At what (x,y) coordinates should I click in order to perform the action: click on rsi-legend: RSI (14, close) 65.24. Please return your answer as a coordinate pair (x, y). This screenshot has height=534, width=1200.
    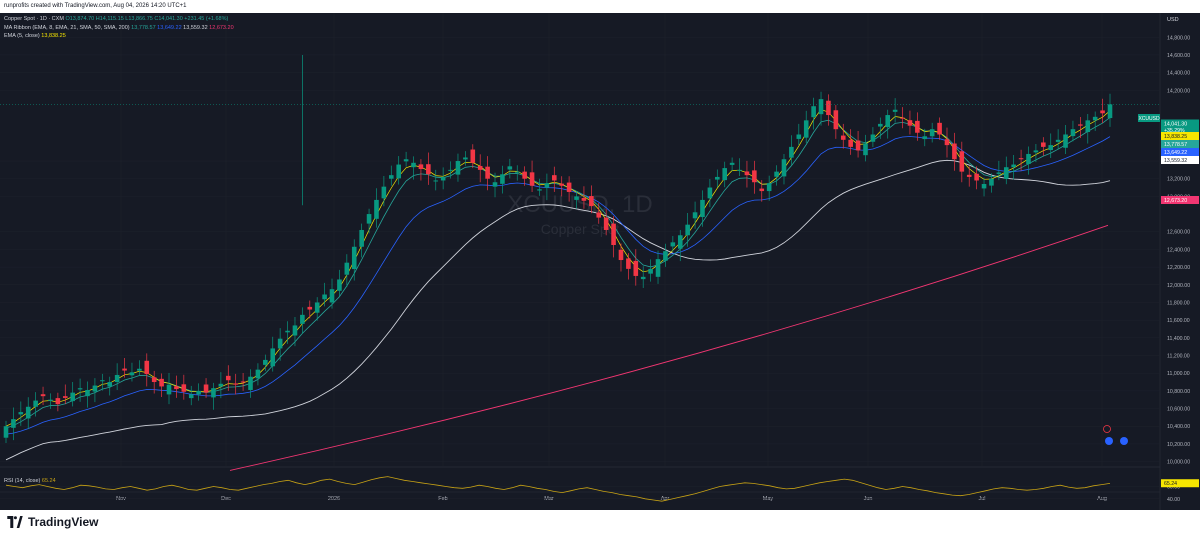
    Looking at the image, I should click on (30, 481).